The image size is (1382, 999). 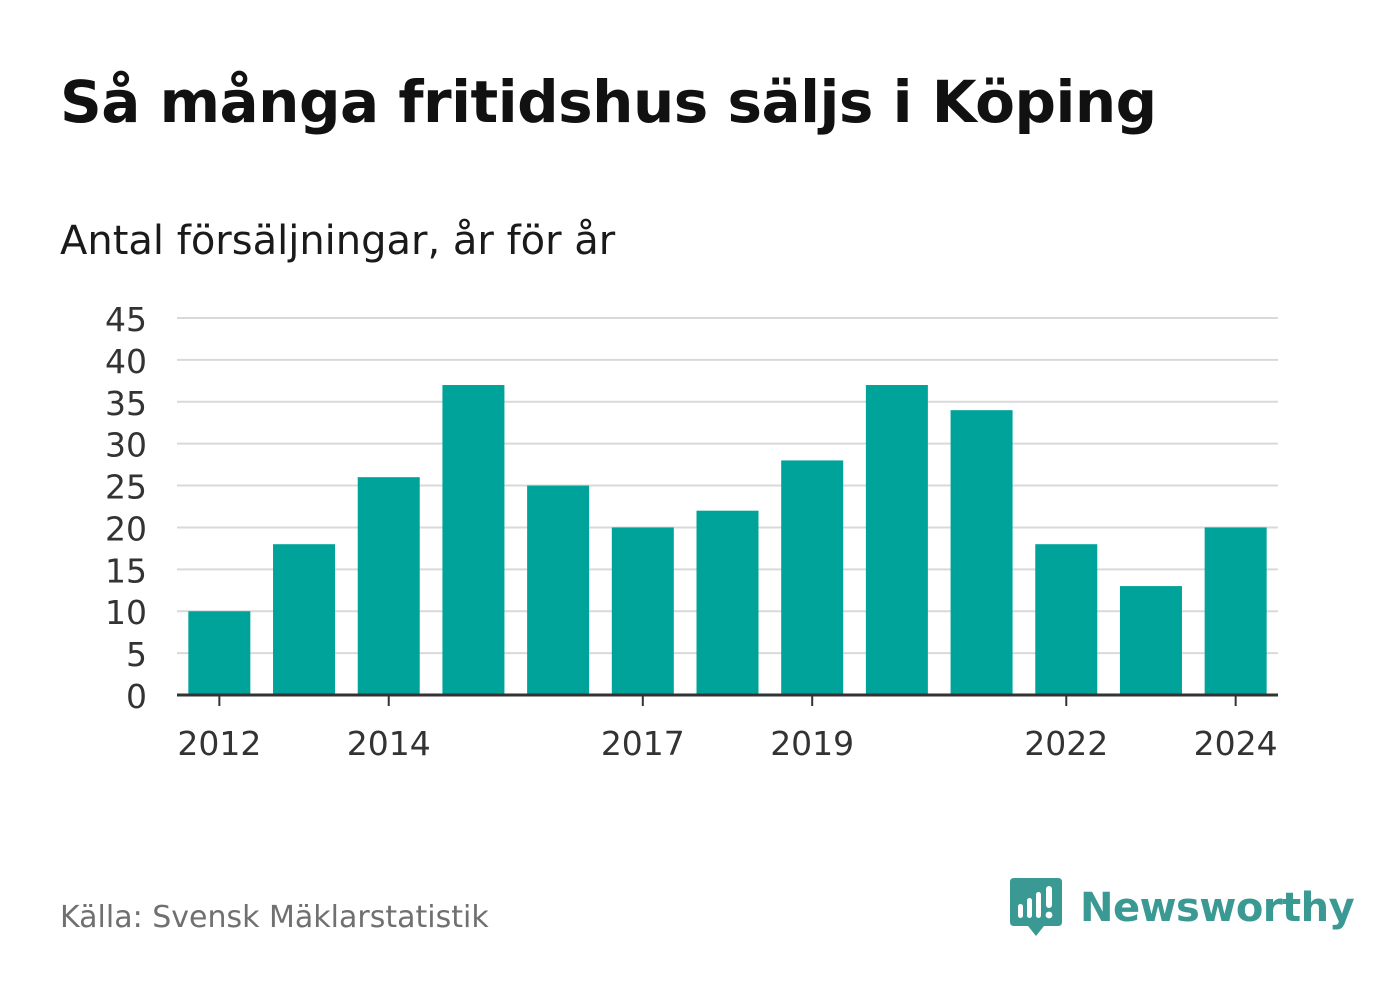 What do you see at coordinates (727, 602) in the screenshot?
I see `bar-2018` at bounding box center [727, 602].